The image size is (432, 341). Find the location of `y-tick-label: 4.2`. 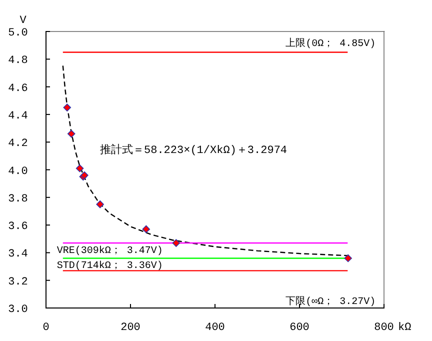

y-tick-label: 4.2 is located at coordinates (18, 144).